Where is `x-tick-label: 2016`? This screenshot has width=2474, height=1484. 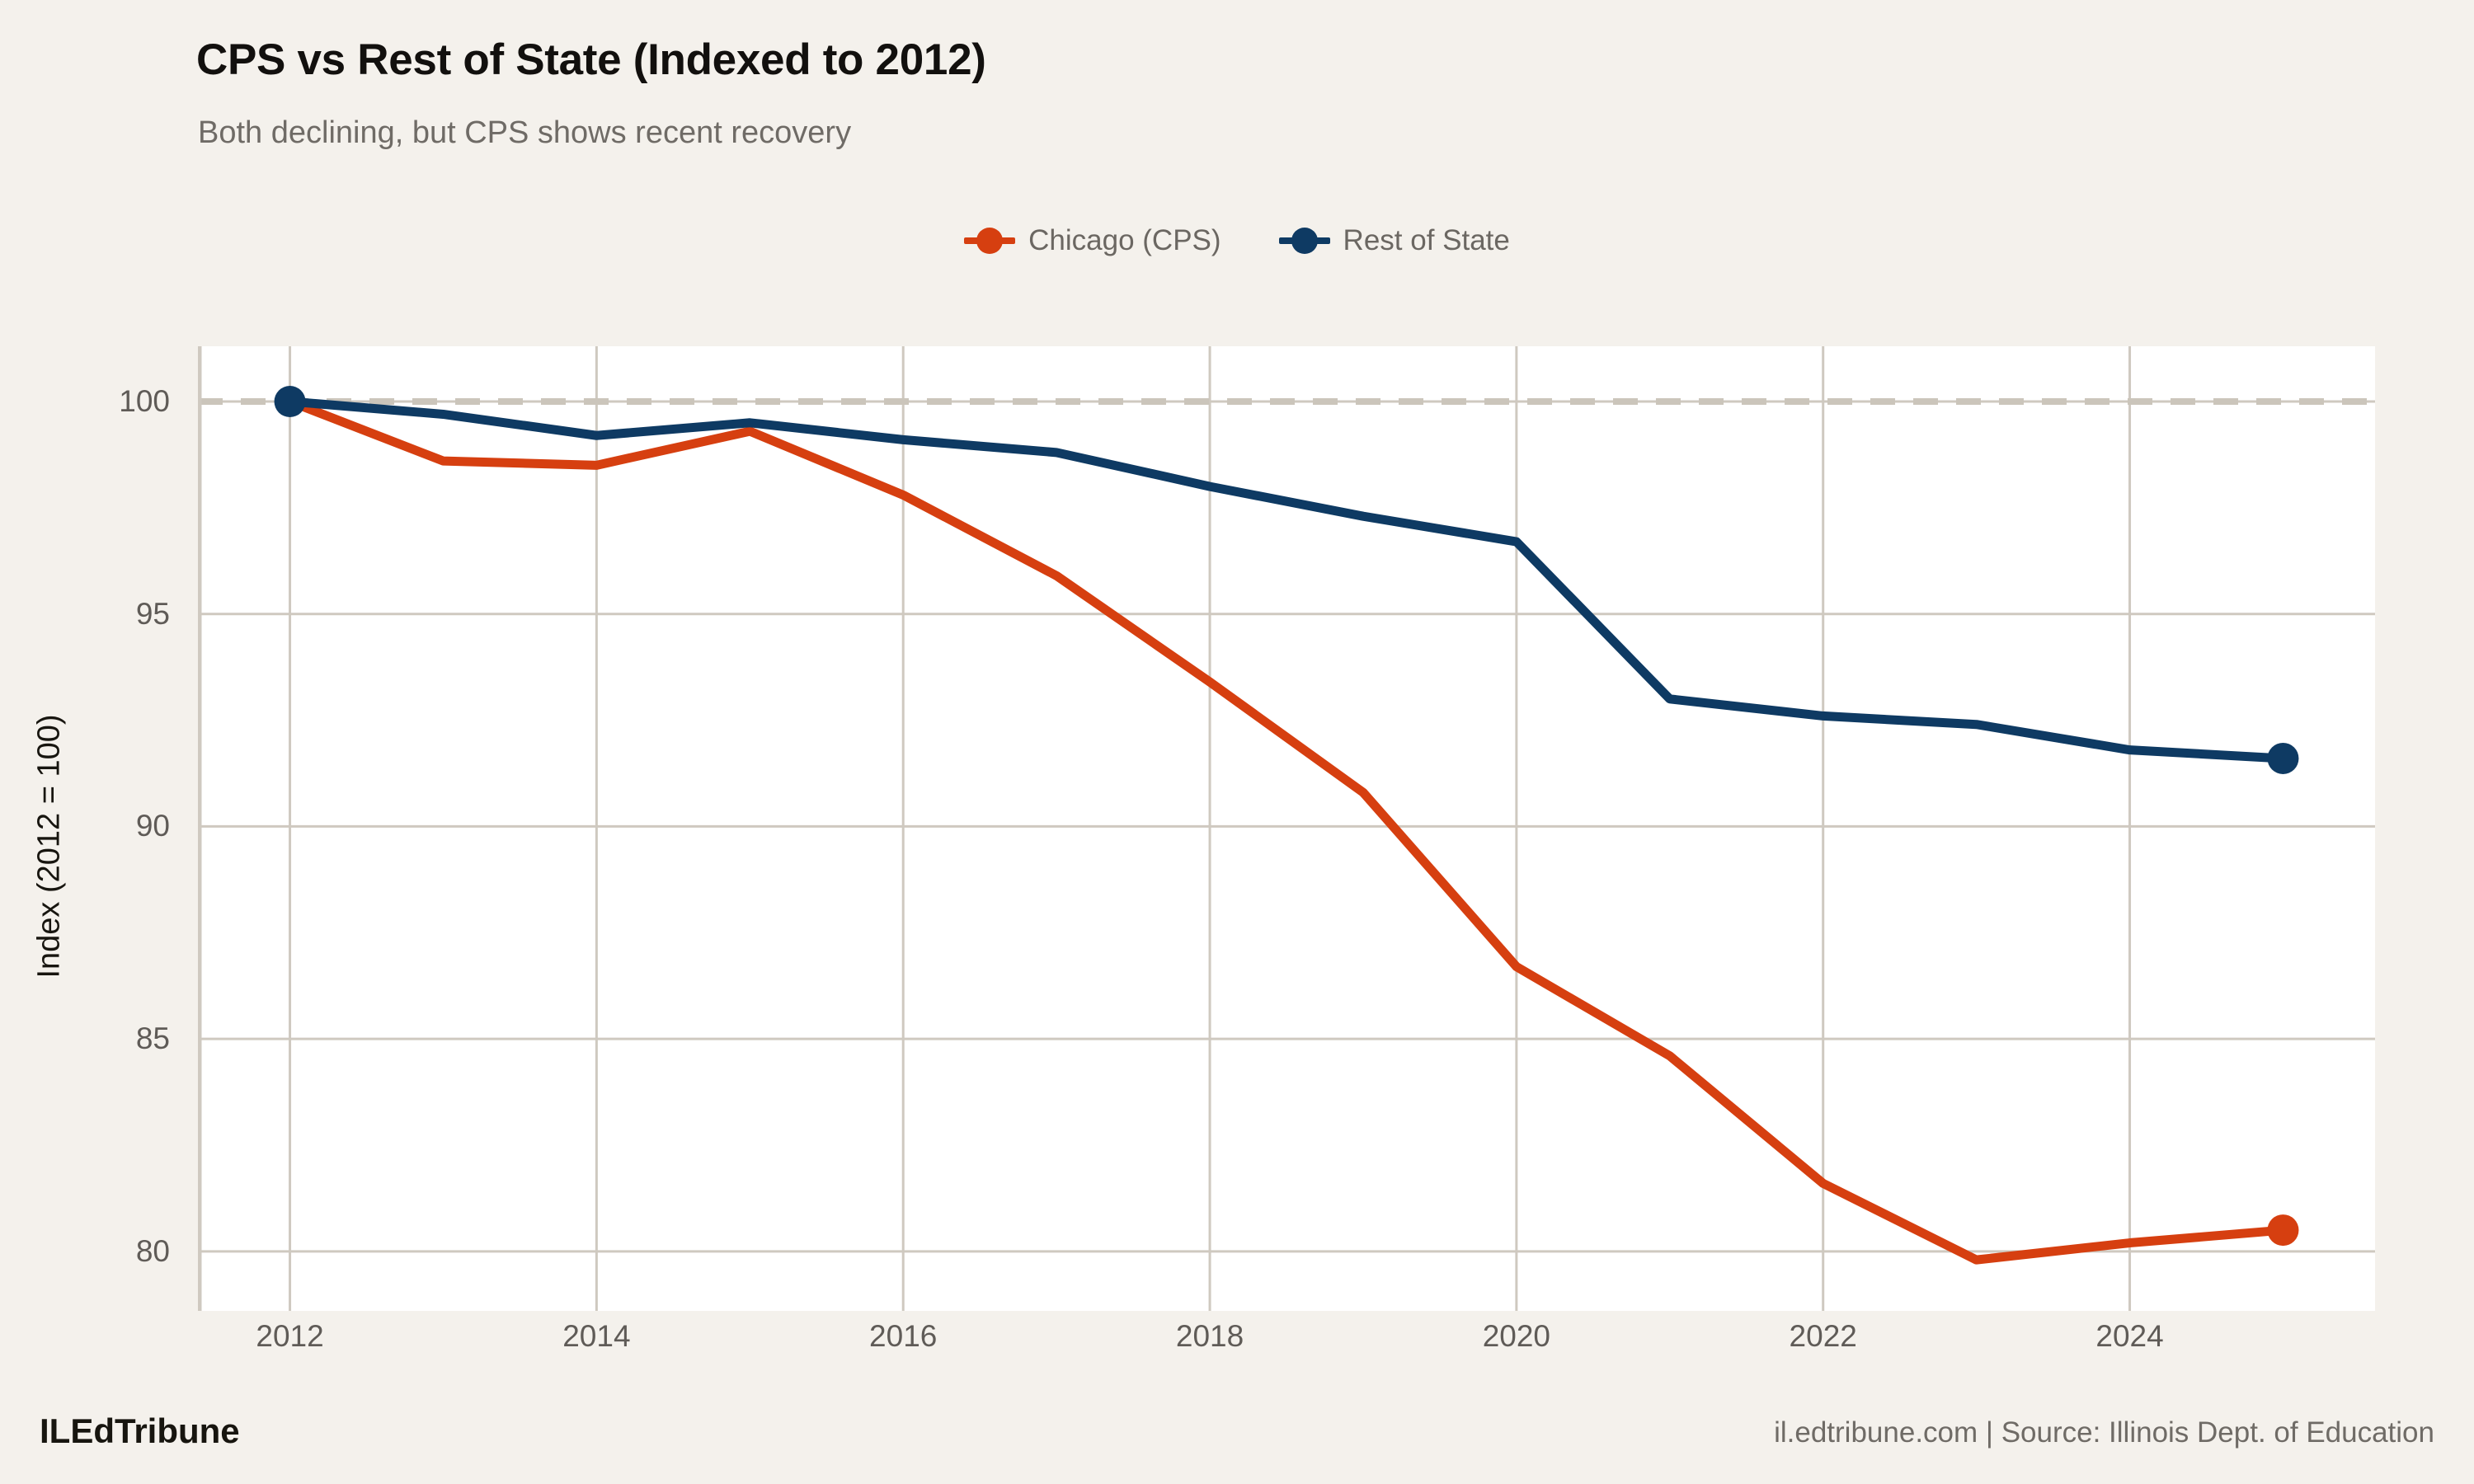 x-tick-label: 2016 is located at coordinates (903, 1336).